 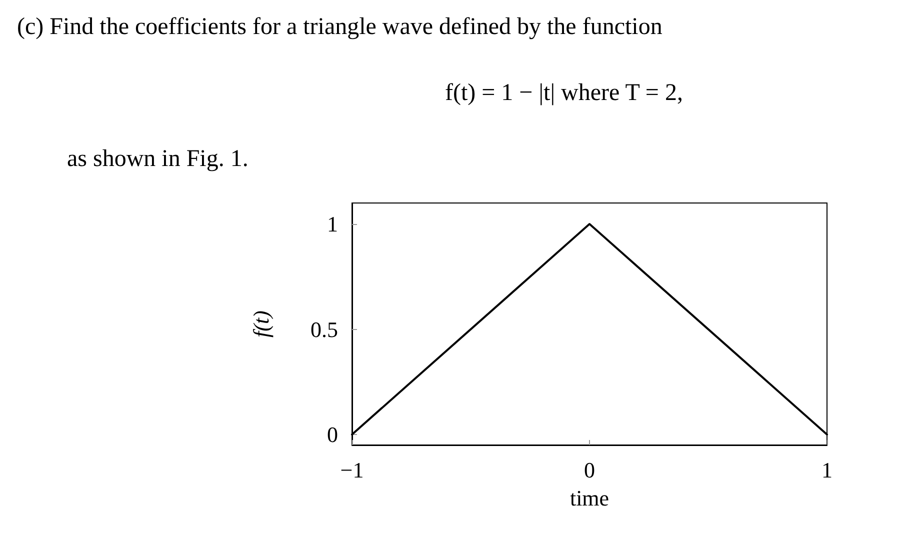 I want to click on y-axis-title: f(t), so click(x=261, y=324).